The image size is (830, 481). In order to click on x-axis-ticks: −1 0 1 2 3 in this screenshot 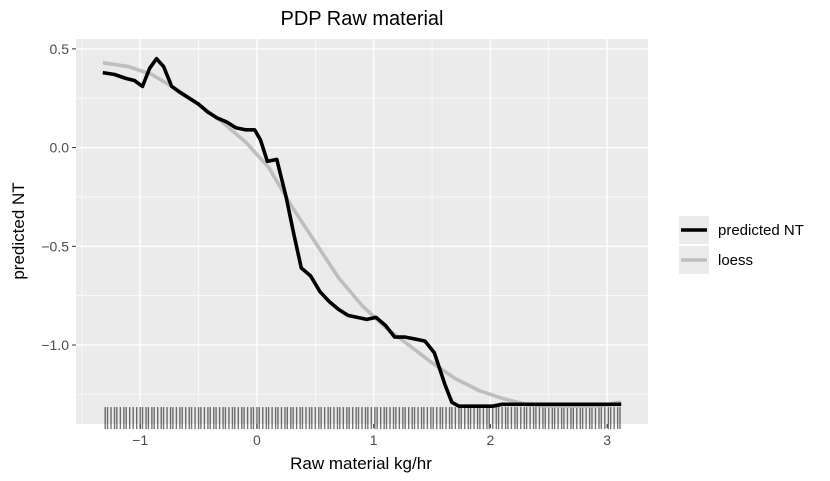, I will do `click(371, 436)`.